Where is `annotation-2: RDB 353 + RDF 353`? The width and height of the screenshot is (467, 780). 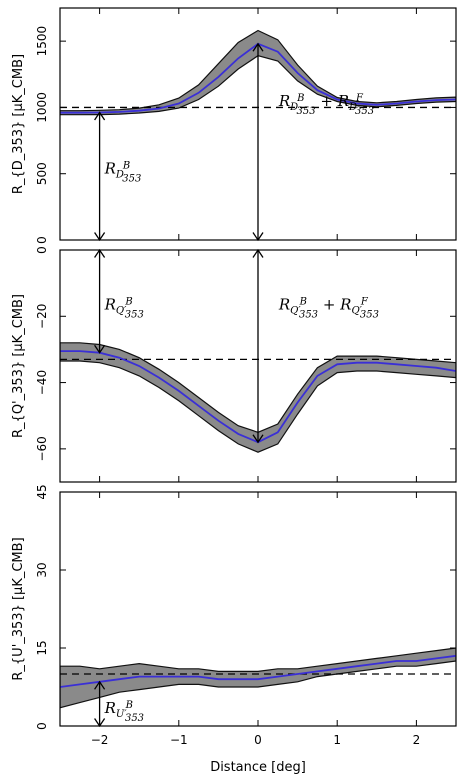 annotation-2: RDB 353 + RDF 353 is located at coordinates (313, 142).